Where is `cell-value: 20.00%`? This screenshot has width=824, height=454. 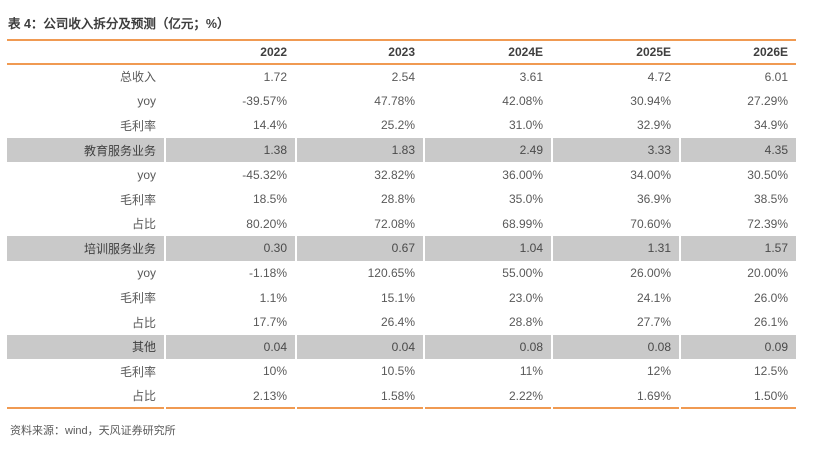 cell-value: 20.00% is located at coordinates (737, 273).